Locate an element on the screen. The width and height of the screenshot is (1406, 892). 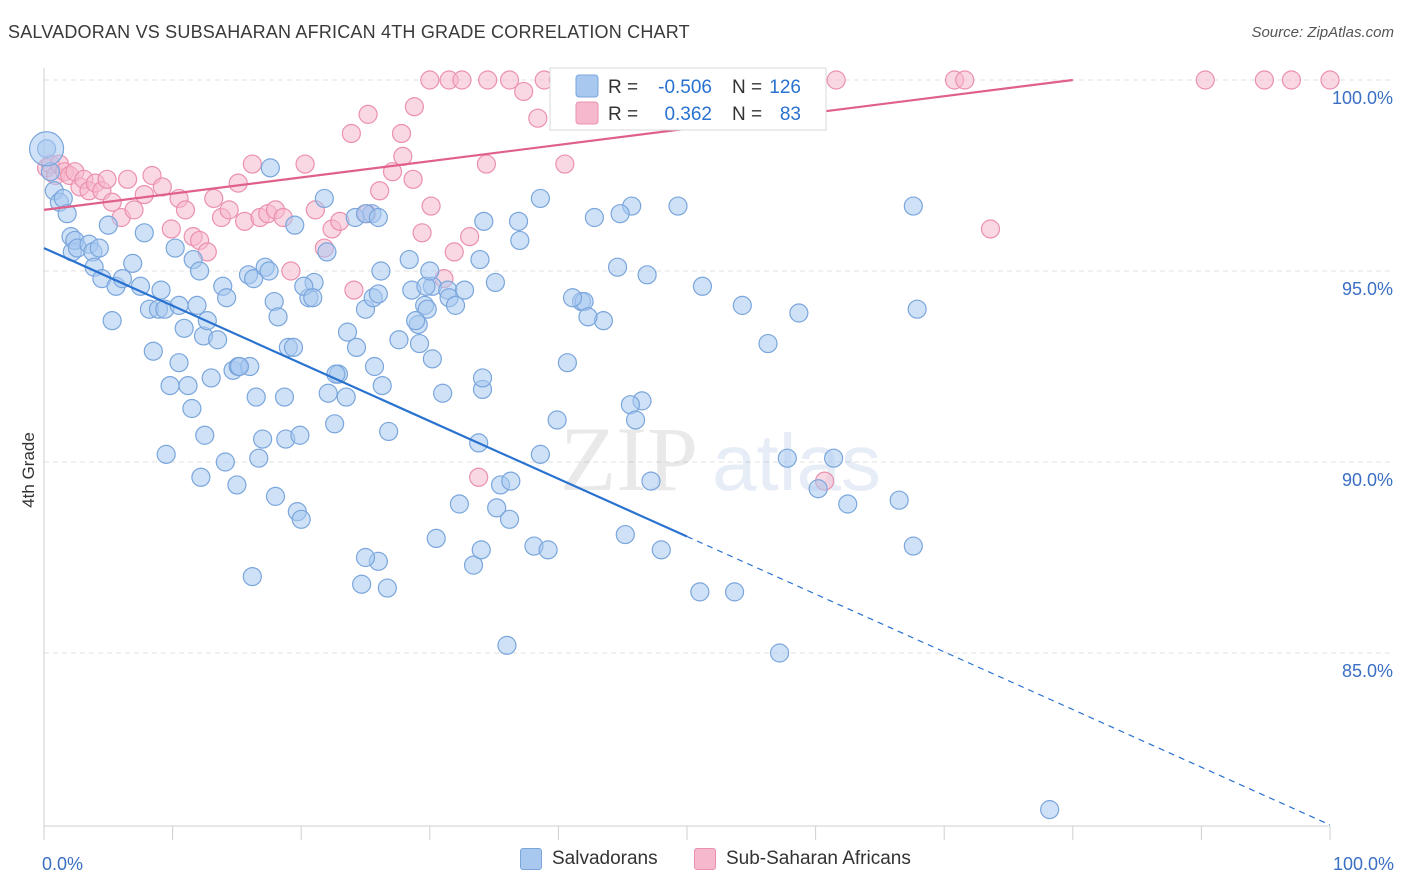
salvadoran-trend-line is located at coordinates (365, 392).